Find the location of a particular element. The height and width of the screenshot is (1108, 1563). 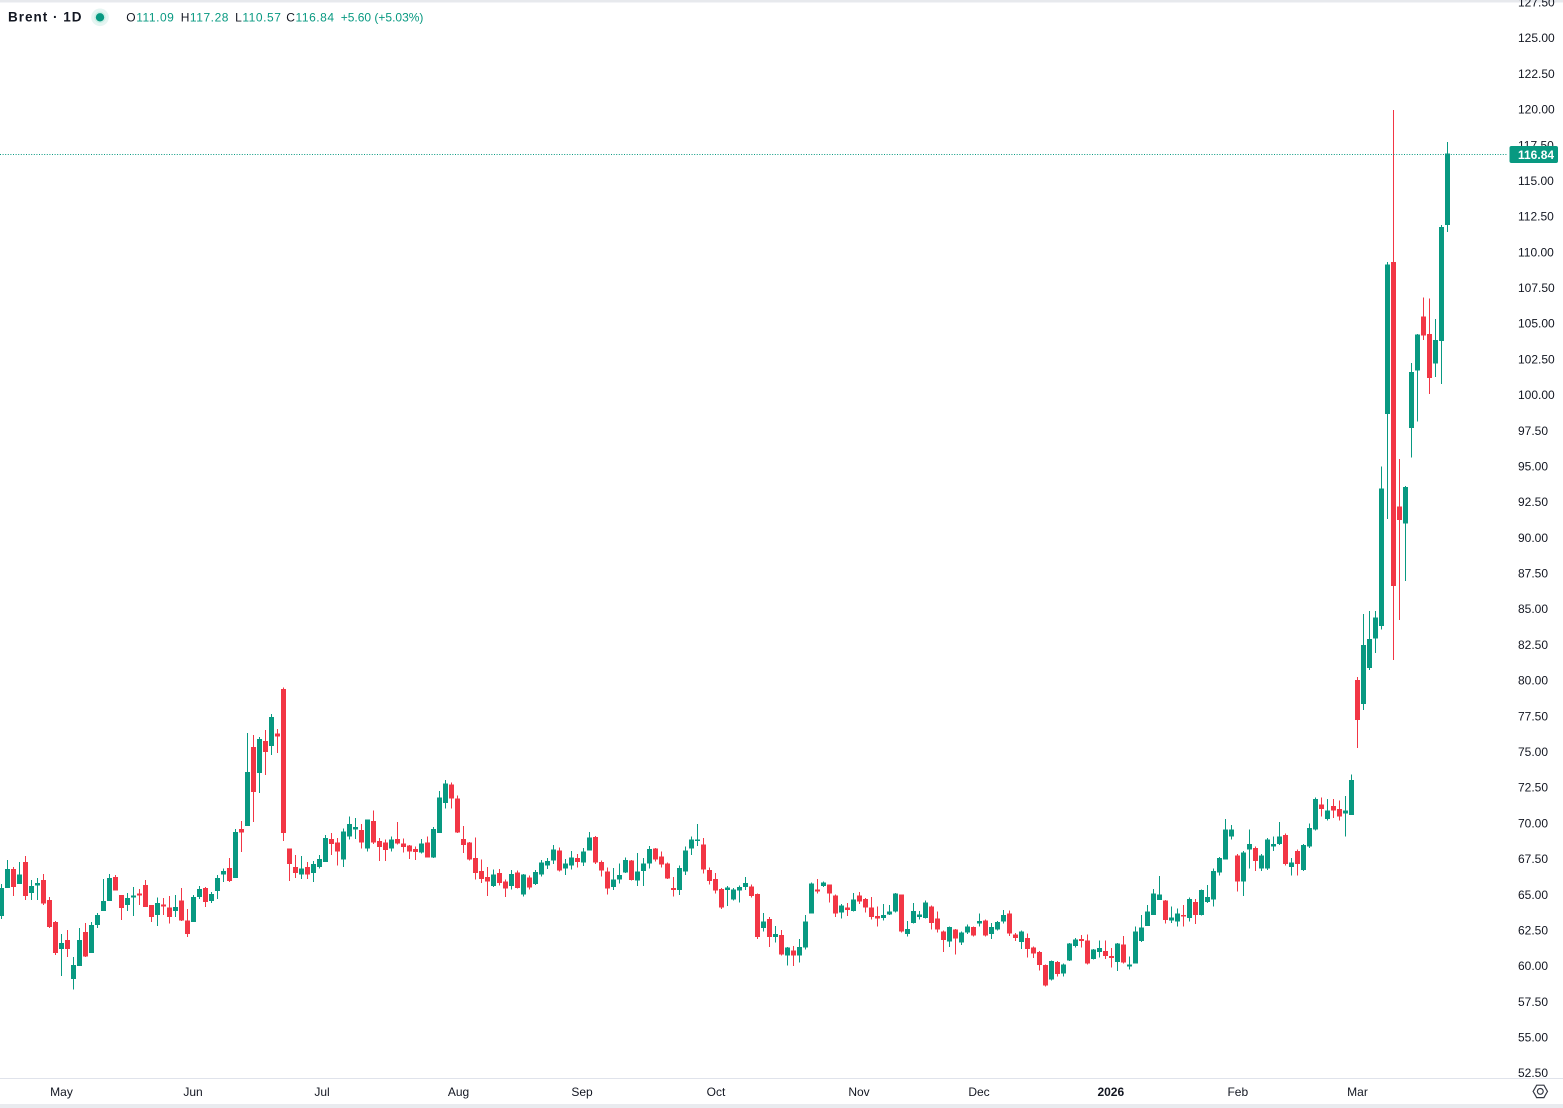

svg-text: 80.00 is located at coordinates (1533, 681).